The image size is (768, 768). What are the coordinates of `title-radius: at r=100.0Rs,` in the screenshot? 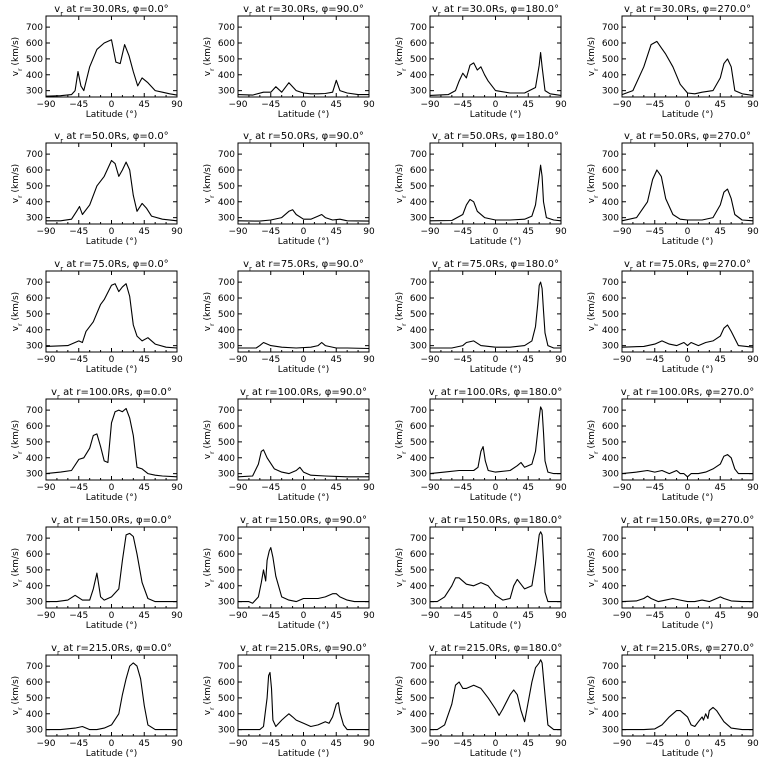 It's located at (98, 392).